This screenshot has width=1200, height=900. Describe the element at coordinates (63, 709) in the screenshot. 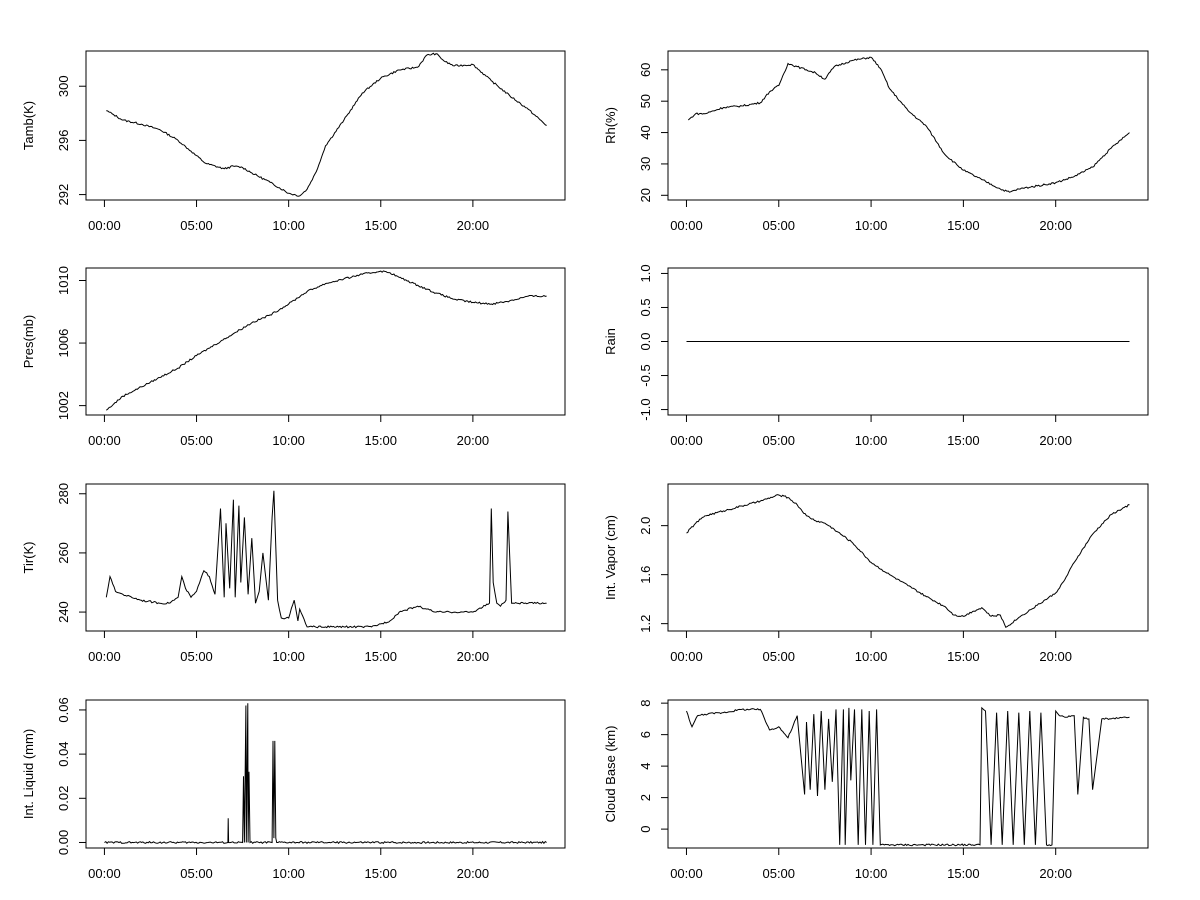

I see `y-tick-label: 0.06` at that location.